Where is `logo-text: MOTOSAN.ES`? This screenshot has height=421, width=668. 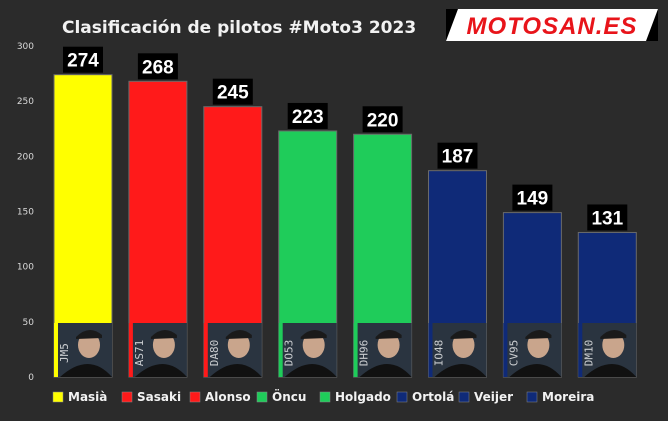
logo-text: MOTOSAN.ES is located at coordinates (552, 26).